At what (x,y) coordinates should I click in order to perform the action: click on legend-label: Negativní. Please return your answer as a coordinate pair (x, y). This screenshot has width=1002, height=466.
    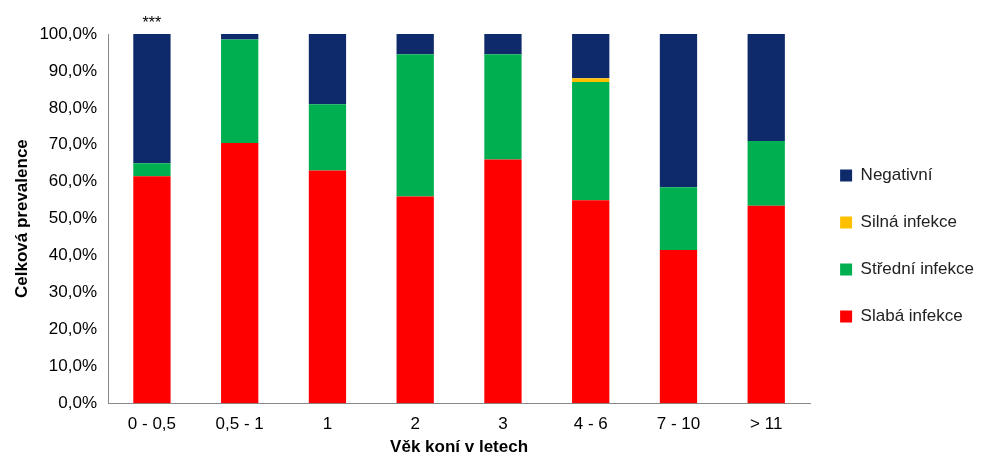
    Looking at the image, I should click on (896, 175).